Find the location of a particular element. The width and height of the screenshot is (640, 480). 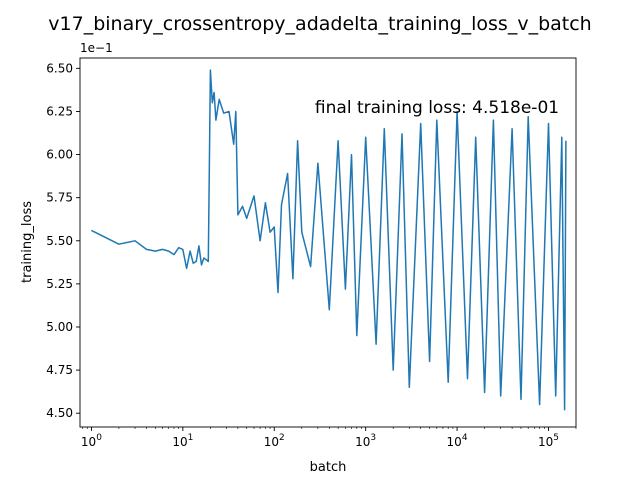

y-tick-label: 5.00 is located at coordinates (59, 327).